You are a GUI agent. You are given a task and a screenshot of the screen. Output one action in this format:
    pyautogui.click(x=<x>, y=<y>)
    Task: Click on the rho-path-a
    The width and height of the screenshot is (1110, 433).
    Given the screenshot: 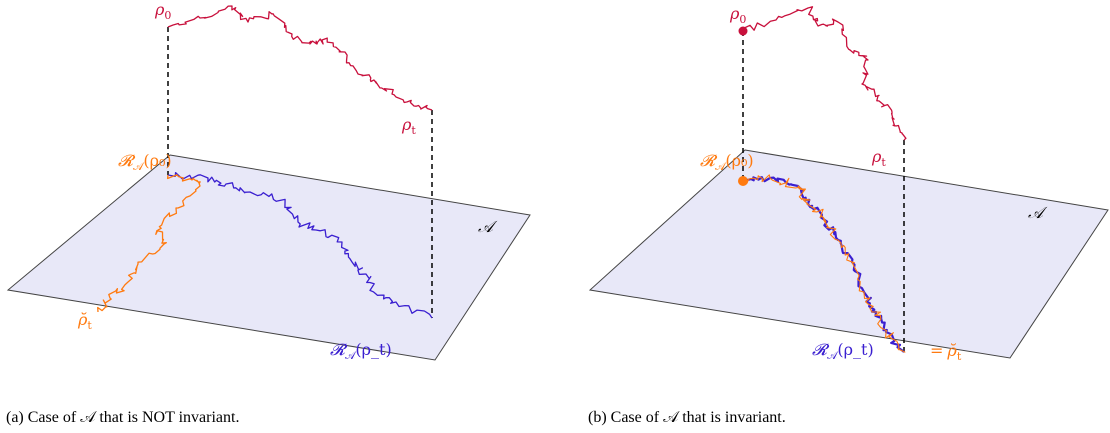 What is the action you would take?
    pyautogui.click(x=300, y=58)
    